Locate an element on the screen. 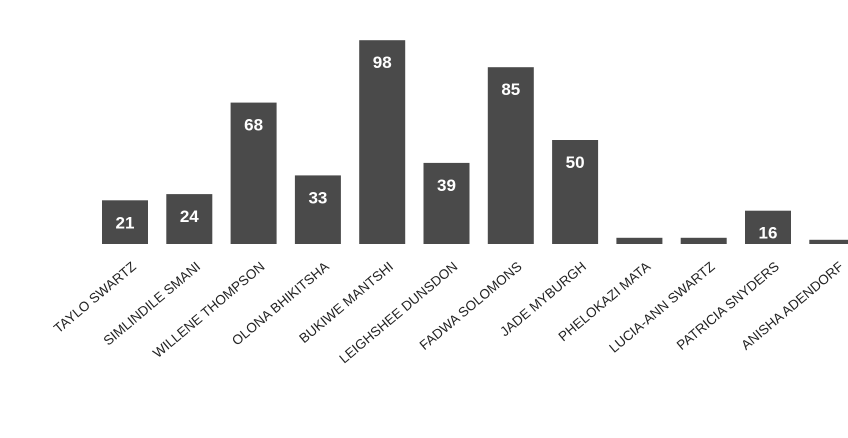 Image resolution: width=848 pixels, height=438 pixels. data-label-0: 21 is located at coordinates (125, 222).